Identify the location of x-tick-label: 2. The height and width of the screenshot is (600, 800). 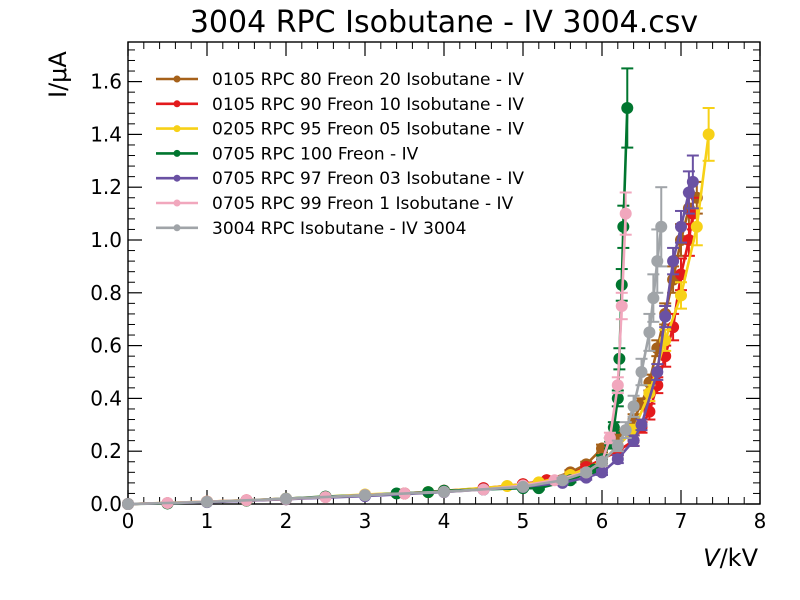
(286, 521).